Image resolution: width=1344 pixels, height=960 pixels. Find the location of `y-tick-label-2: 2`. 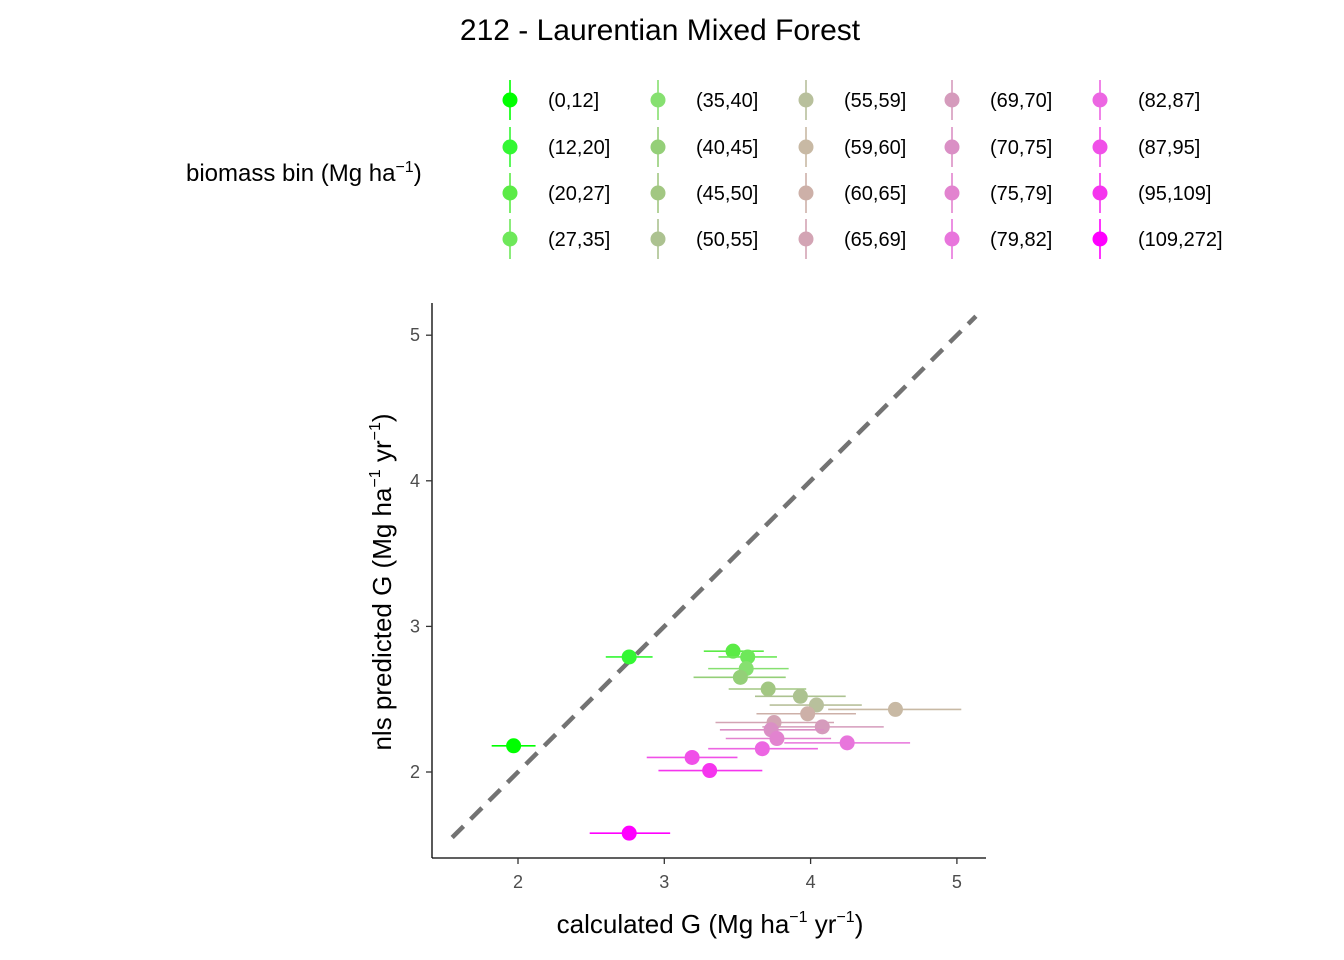

y-tick-label-2: 2 is located at coordinates (415, 772).